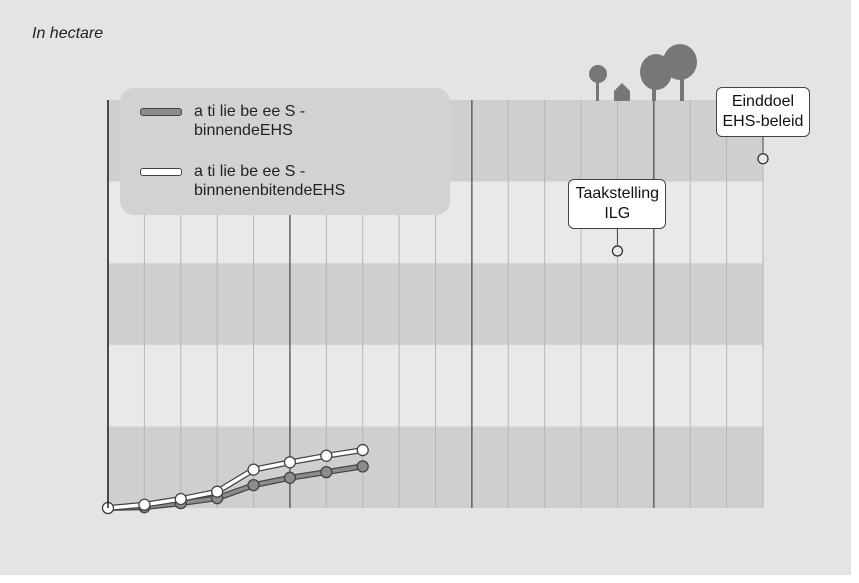 This screenshot has height=583, width=859. What do you see at coordinates (270, 181) in the screenshot?
I see `legend-label: a ti lie be ee S - binnenenbitendeEHS` at bounding box center [270, 181].